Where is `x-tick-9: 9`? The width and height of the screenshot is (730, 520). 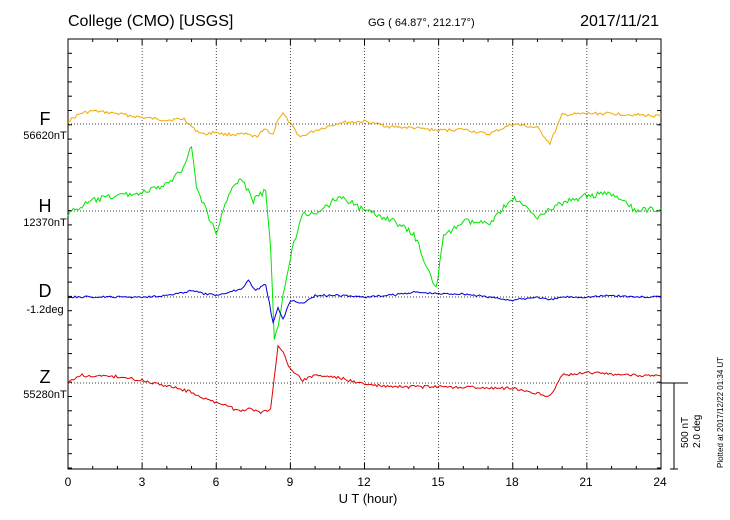
x-tick-9: 9 is located at coordinates (290, 482).